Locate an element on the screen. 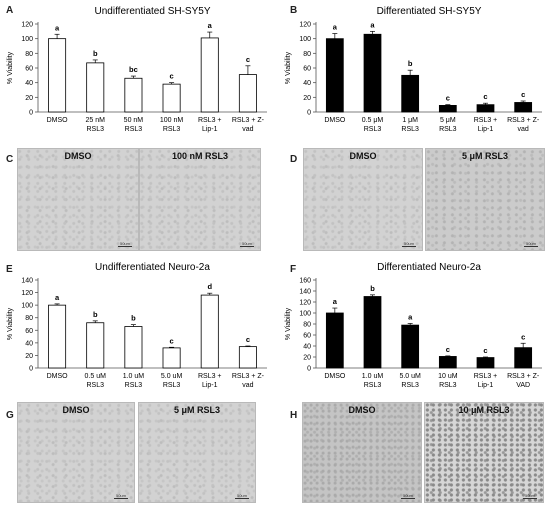  micrograph-label: 10 μM RSL3 is located at coordinates (484, 410).